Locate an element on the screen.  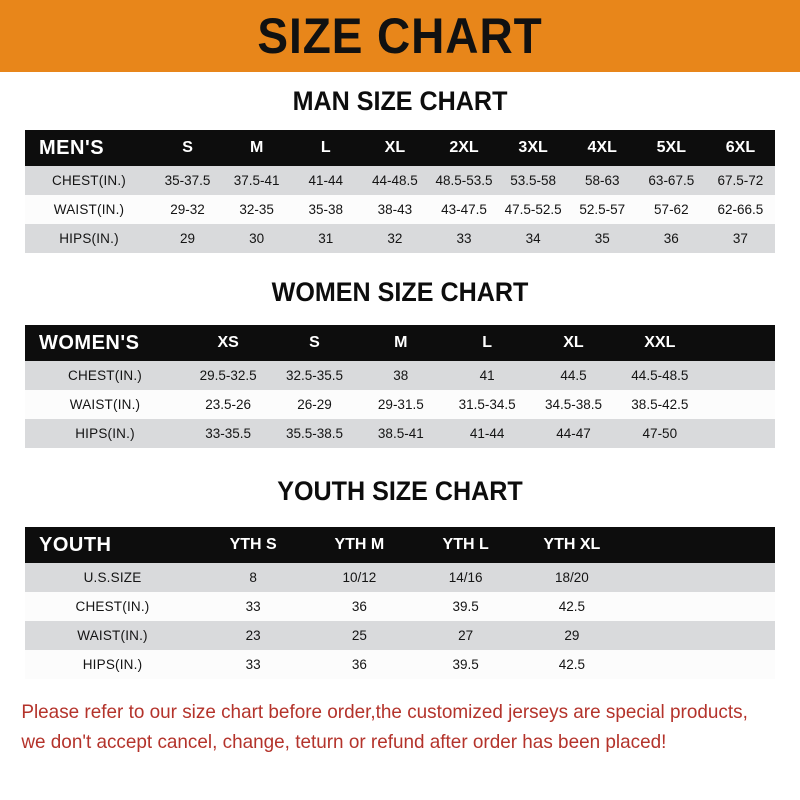
table-cell: 44.5 is located at coordinates (573, 375).